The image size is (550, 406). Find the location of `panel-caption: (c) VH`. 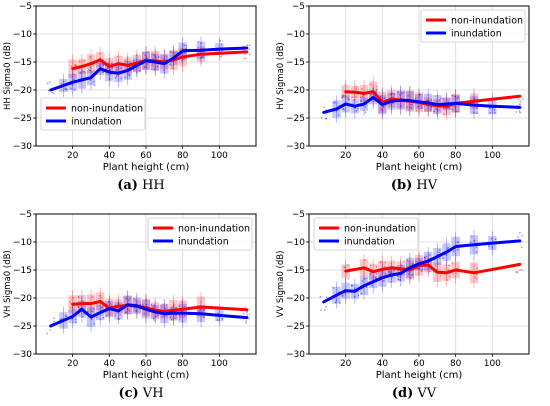

panel-caption: (c) VH is located at coordinates (140, 393).